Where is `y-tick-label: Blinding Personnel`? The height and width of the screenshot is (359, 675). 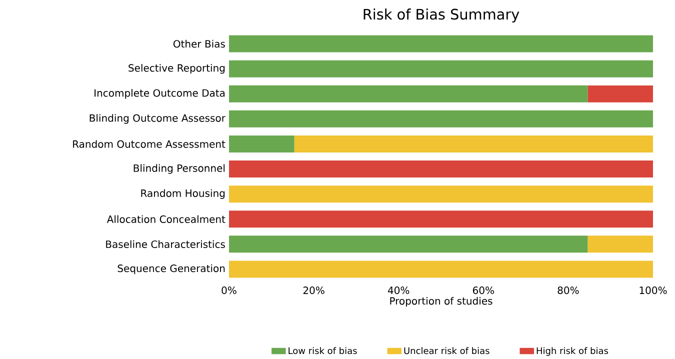
y-tick-label: Blinding Personnel is located at coordinates (179, 169).